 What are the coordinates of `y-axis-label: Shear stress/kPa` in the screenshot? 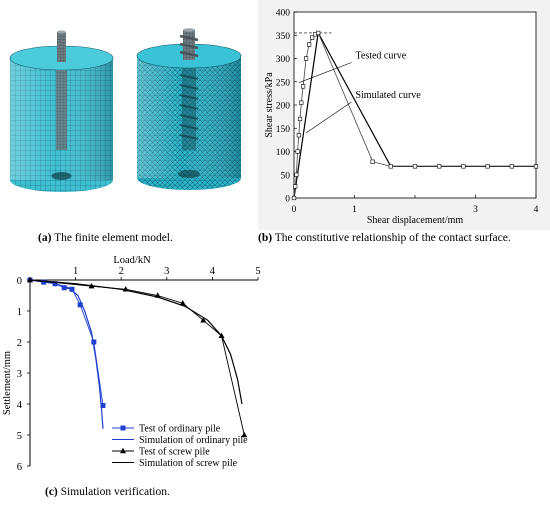 It's located at (269, 105).